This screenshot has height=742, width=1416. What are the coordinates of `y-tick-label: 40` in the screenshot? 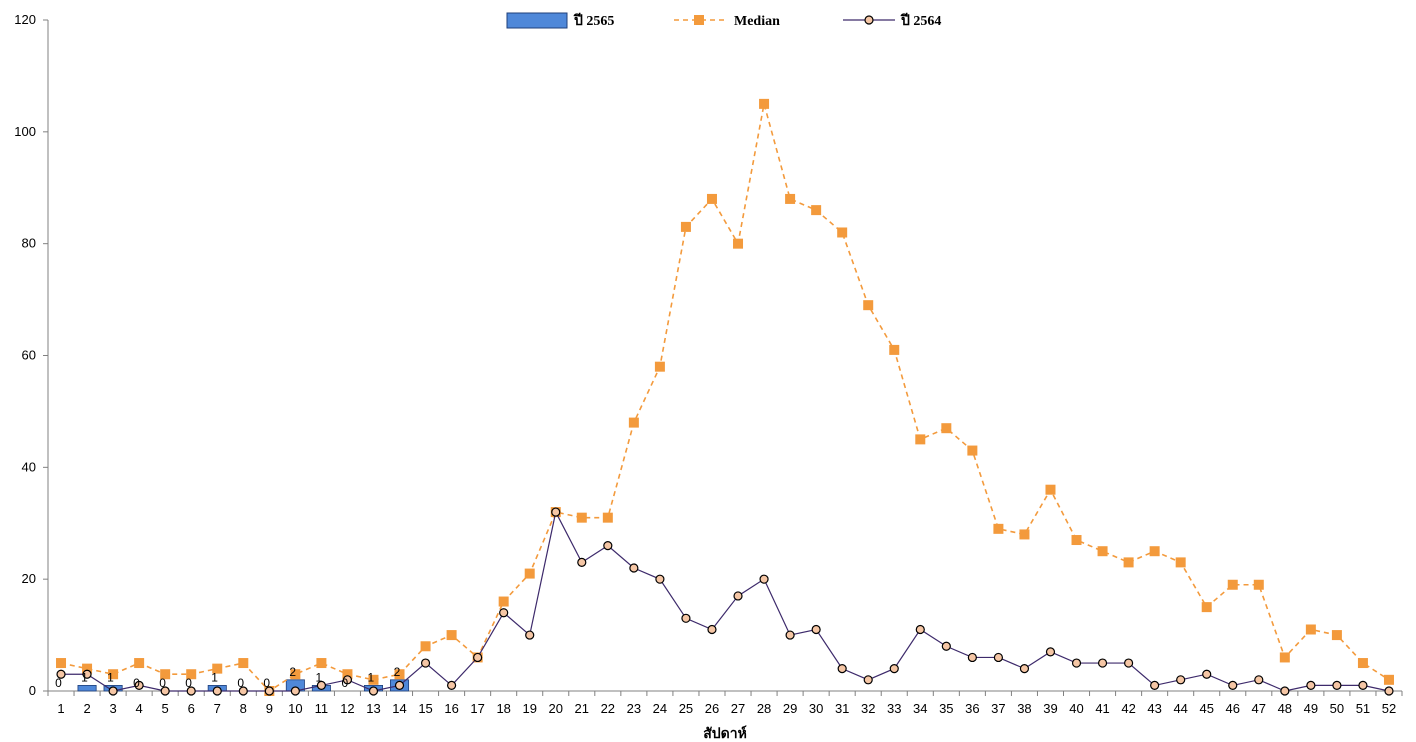 It's located at (29, 466).